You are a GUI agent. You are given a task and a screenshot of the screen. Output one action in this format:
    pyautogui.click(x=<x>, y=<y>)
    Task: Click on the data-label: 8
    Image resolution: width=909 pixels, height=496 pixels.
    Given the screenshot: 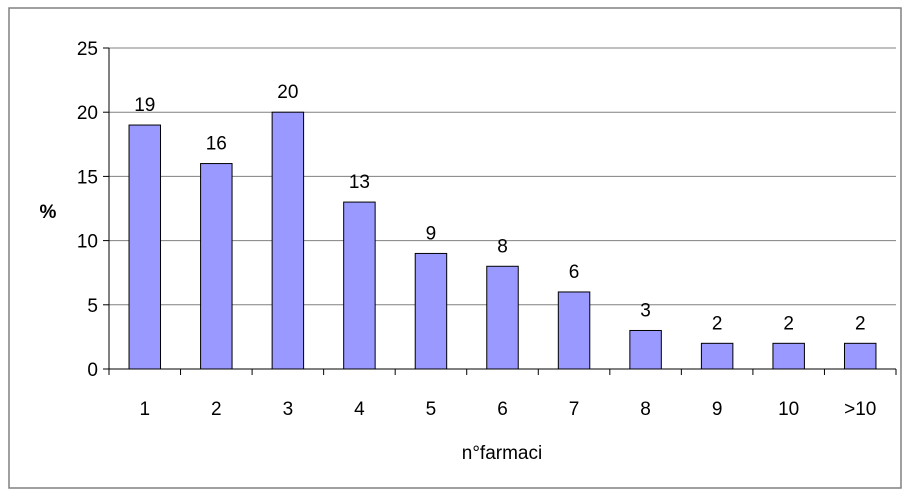 What is the action you would take?
    pyautogui.click(x=502, y=246)
    